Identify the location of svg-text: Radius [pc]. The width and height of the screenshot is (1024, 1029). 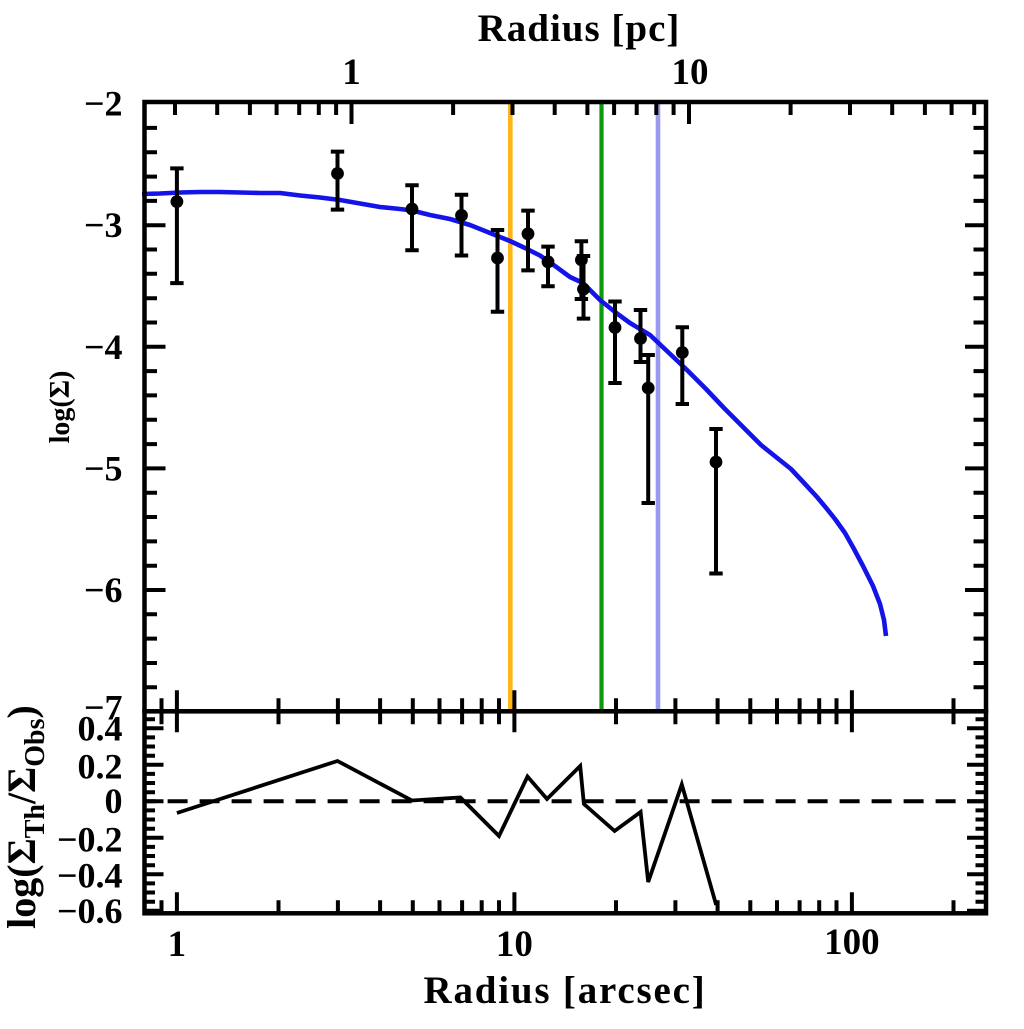
(579, 28).